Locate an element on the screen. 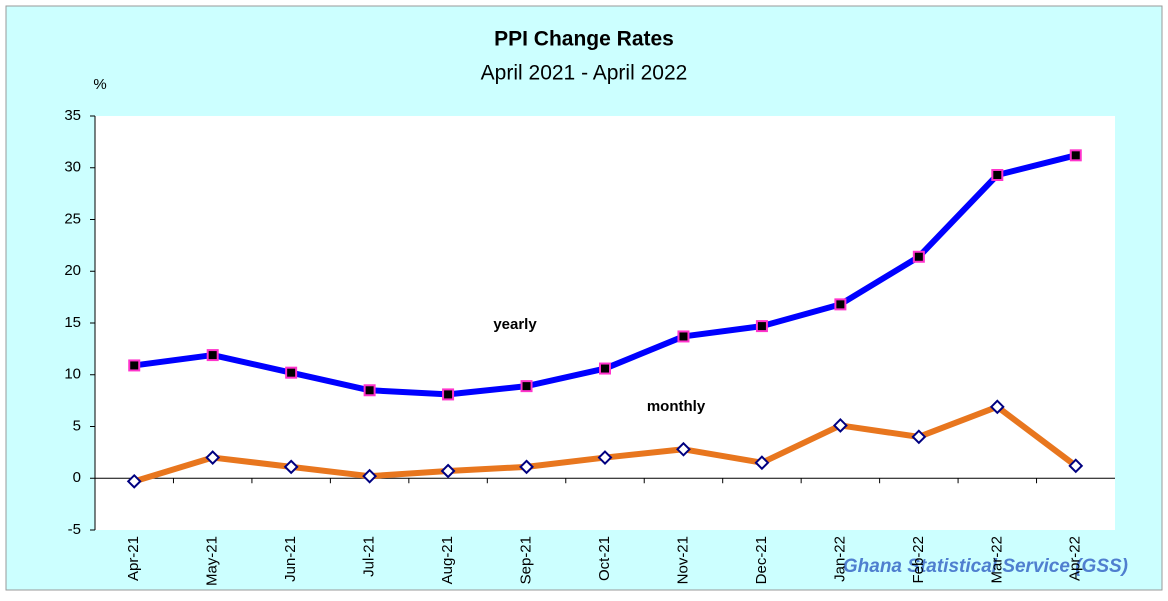  y-tick-label: 20 is located at coordinates (72, 270).